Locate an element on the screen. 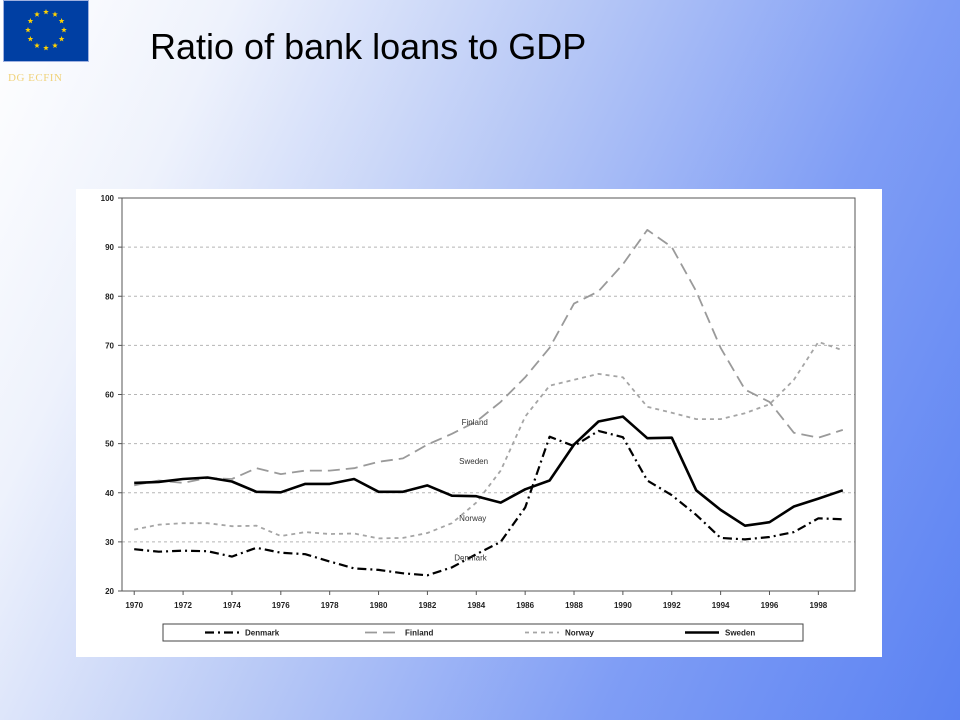 This screenshot has width=960, height=720. y-tick-label: 70 is located at coordinates (109, 345).